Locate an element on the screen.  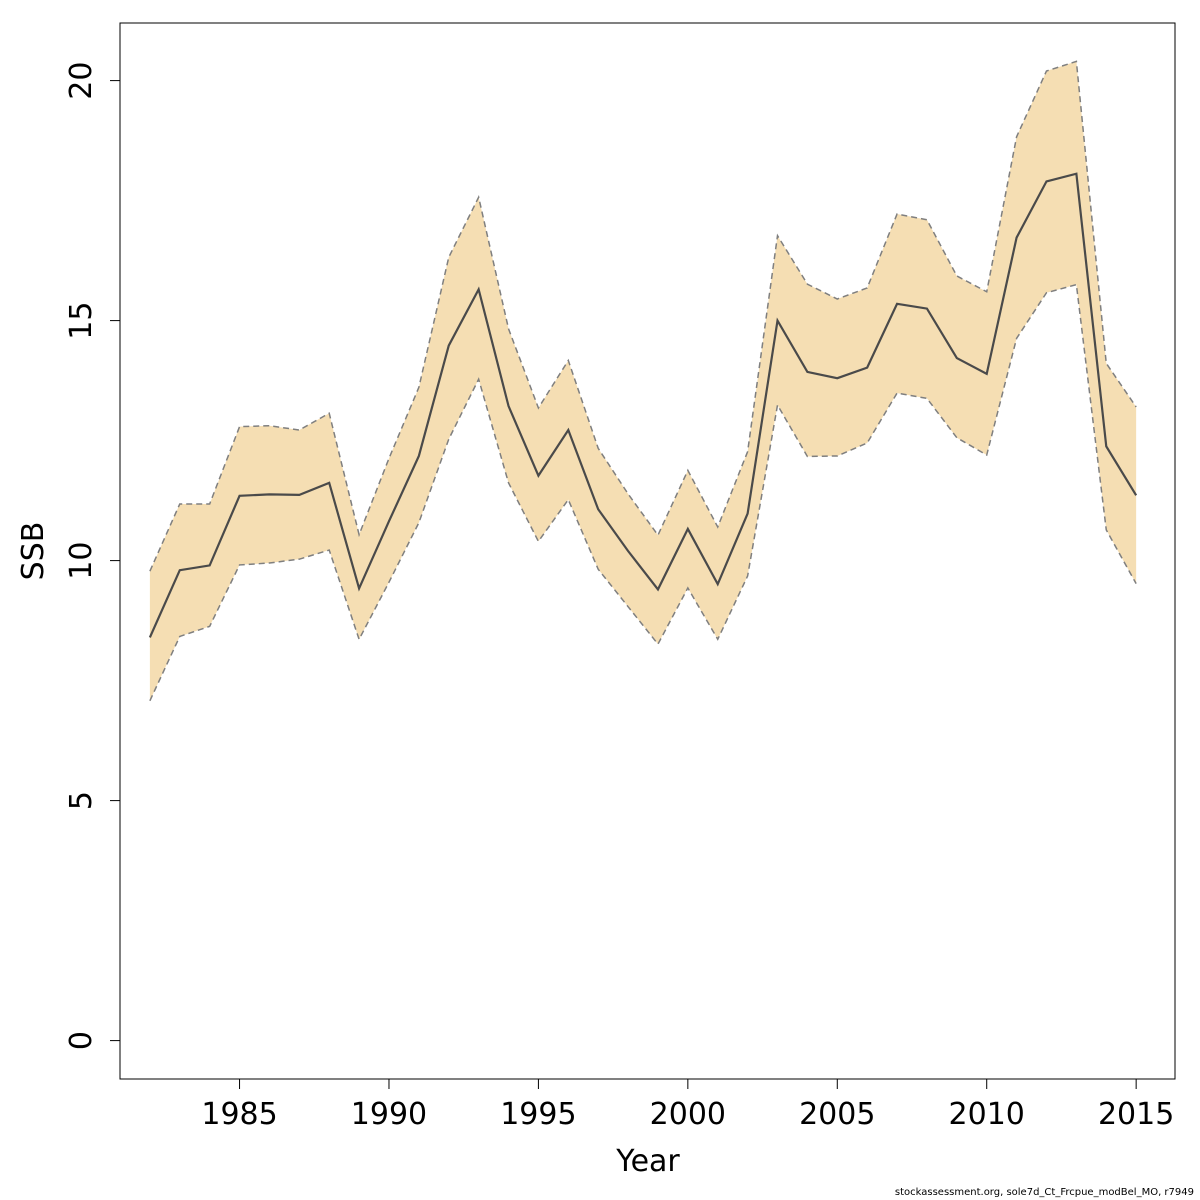
x-tick-label: 2015 is located at coordinates (1136, 1114).